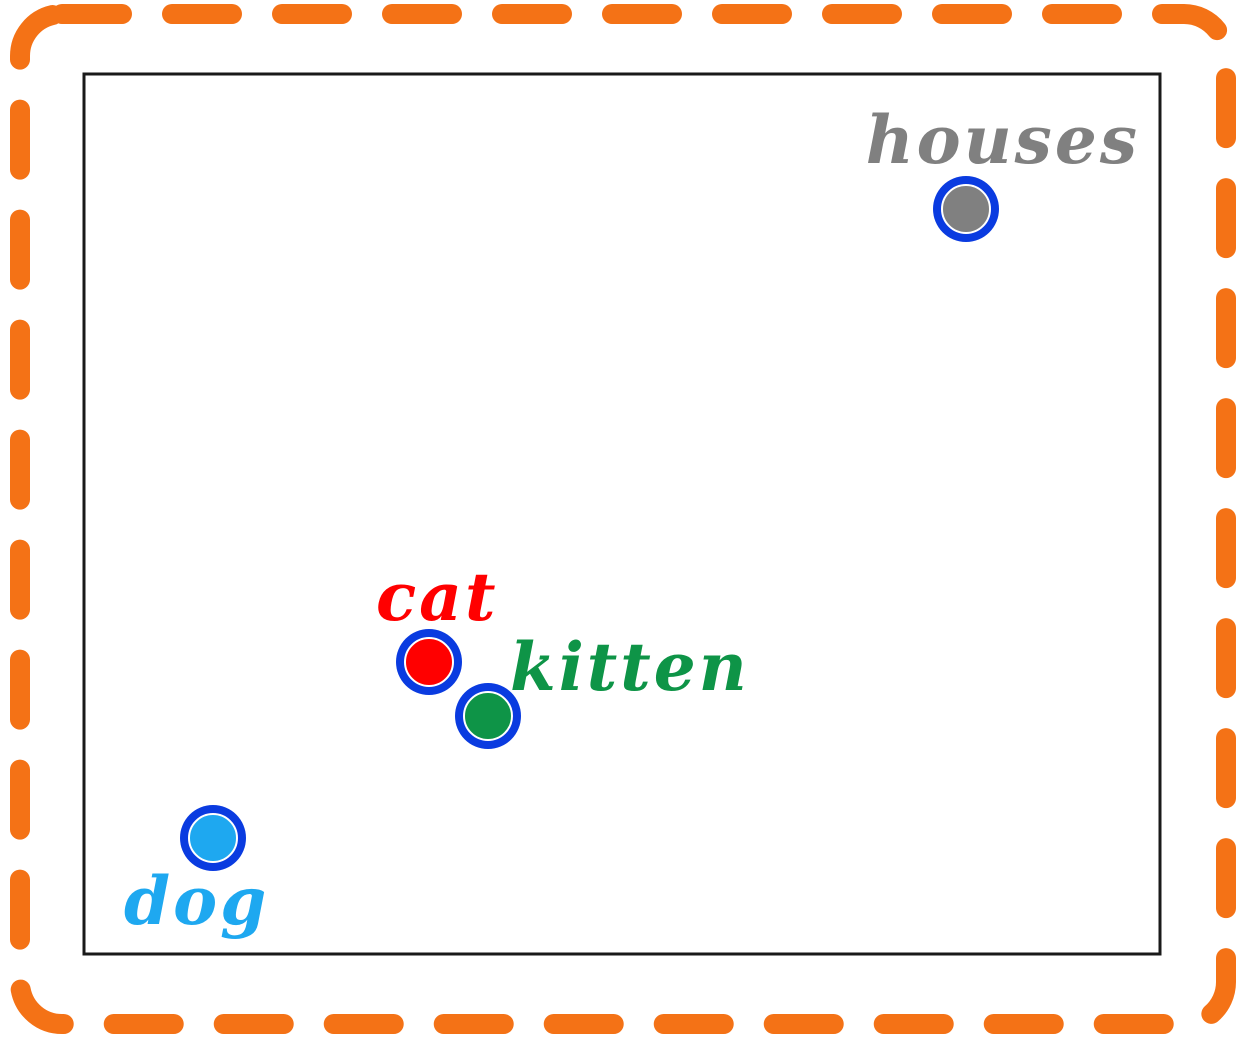 This screenshot has height=1039, width=1244. I want to click on point-dog-dot, so click(213, 838).